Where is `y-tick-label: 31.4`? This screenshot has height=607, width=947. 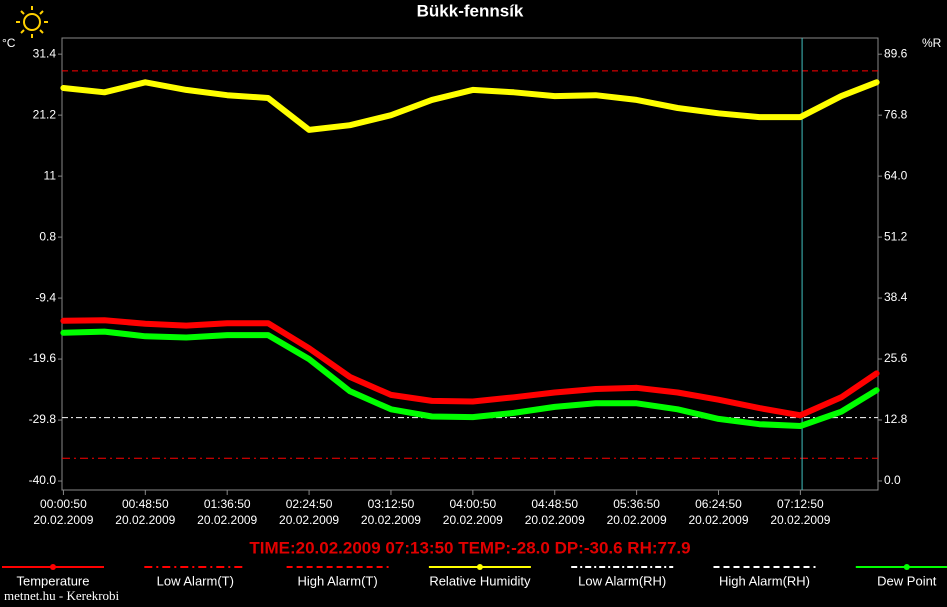 y-tick-label: 31.4 is located at coordinates (45, 53).